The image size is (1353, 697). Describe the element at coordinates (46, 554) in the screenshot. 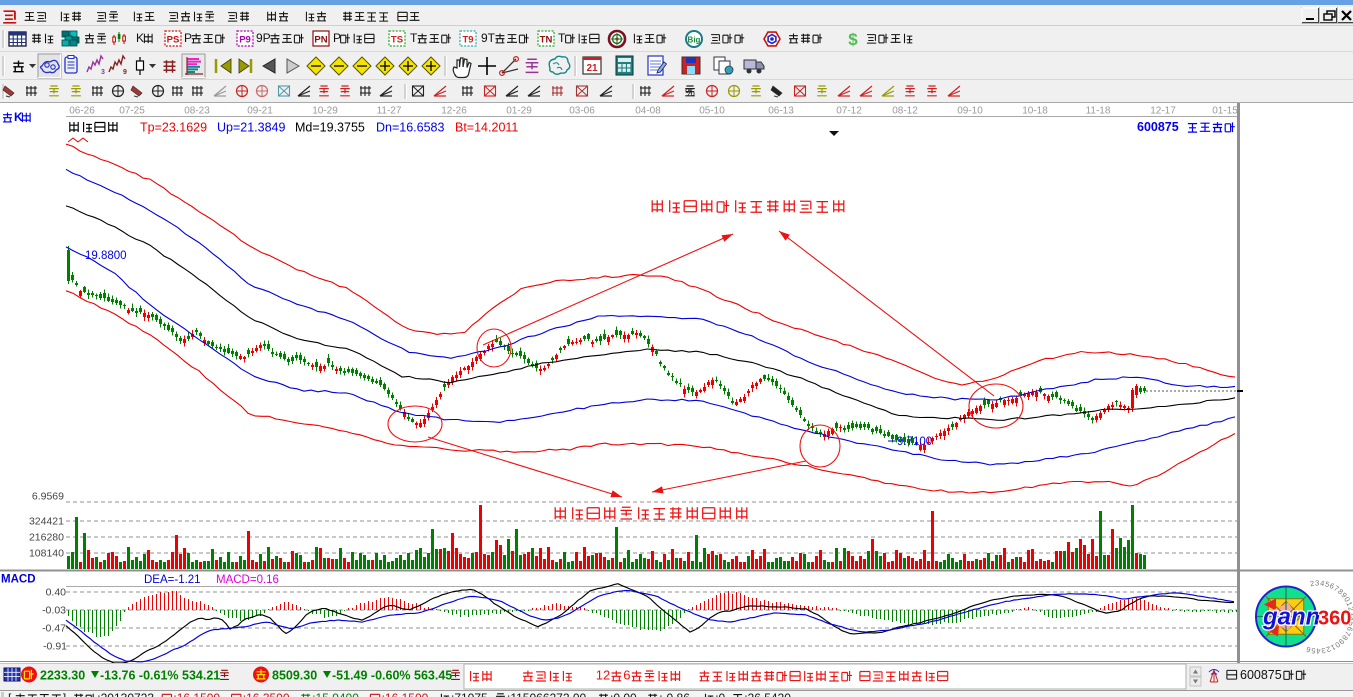

I see `svg-text: 108140` at that location.